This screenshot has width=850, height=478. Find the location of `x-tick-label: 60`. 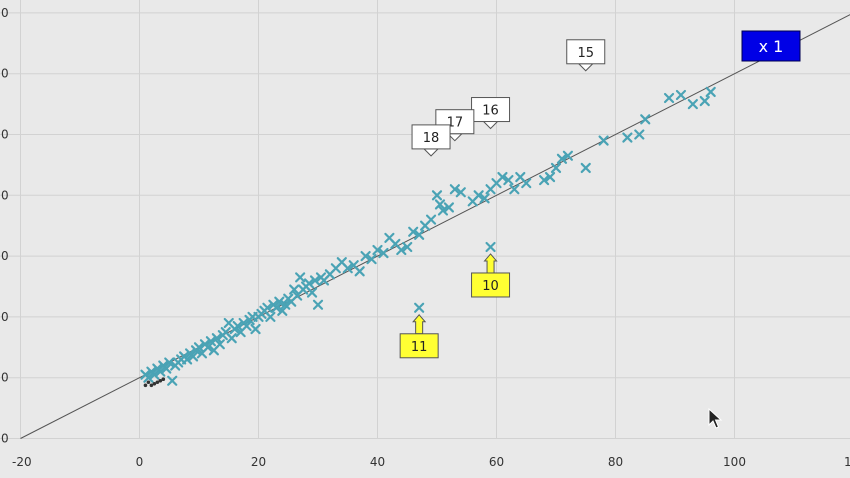

x-tick-label: 60 is located at coordinates (496, 462).